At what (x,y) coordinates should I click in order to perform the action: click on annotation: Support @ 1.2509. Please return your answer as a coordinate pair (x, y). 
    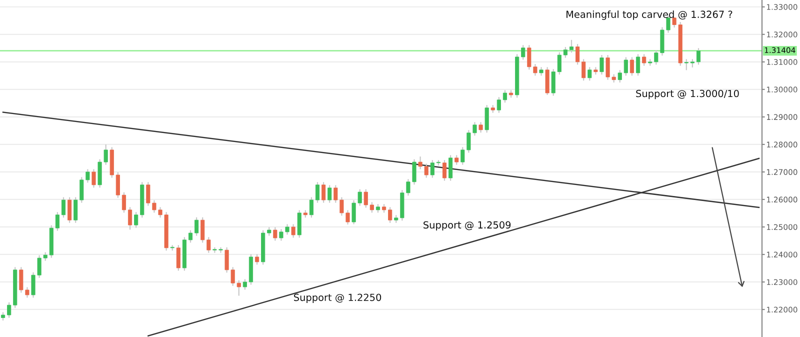
    Looking at the image, I should click on (467, 225).